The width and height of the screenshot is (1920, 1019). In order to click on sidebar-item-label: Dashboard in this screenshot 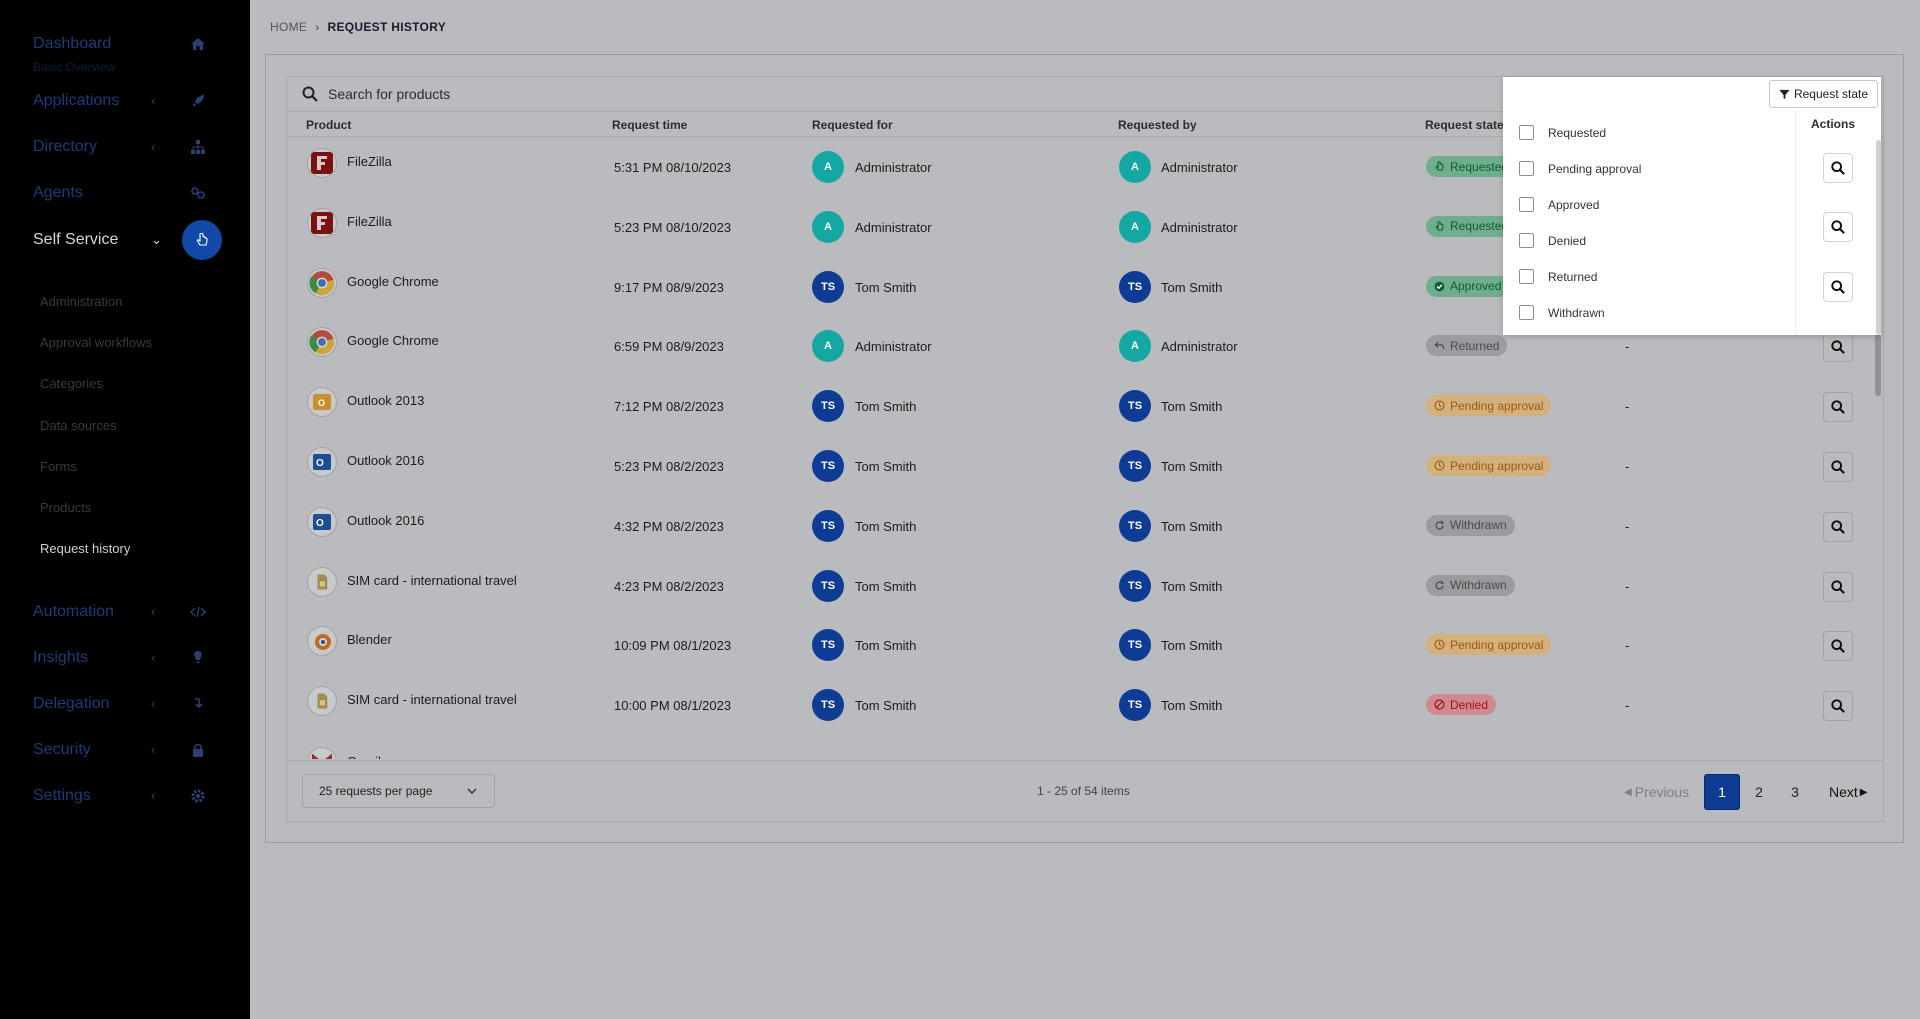, I will do `click(72, 43)`.